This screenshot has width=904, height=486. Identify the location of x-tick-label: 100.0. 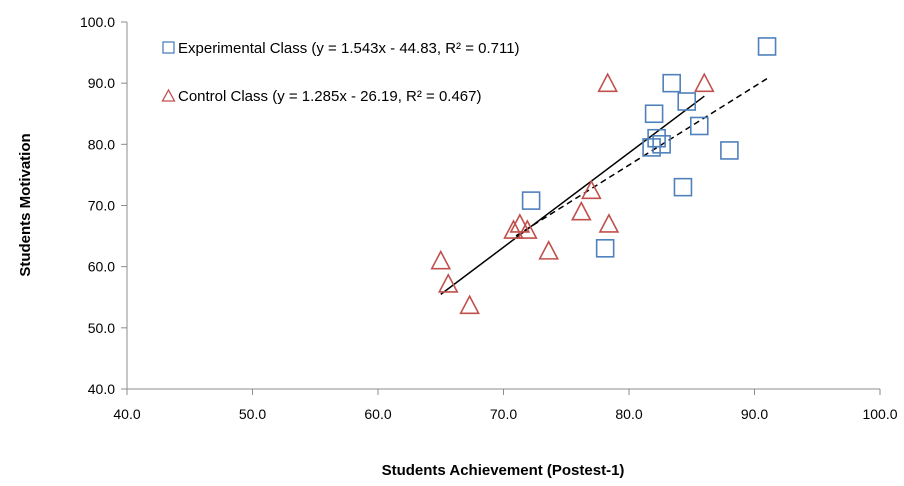
(879, 414).